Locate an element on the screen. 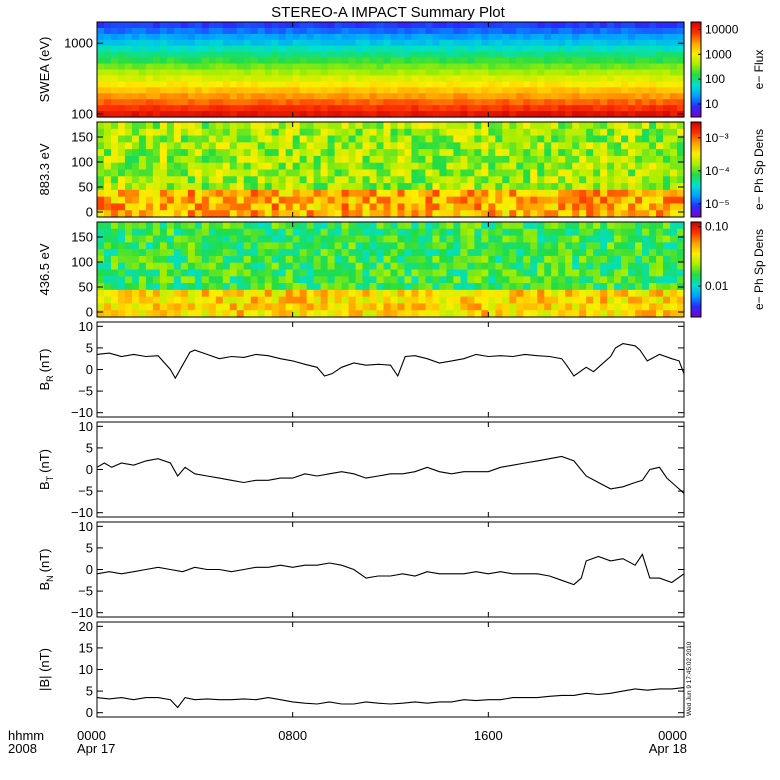 This screenshot has height=780, width=780. y-tick-label: 50 is located at coordinates (86, 287).